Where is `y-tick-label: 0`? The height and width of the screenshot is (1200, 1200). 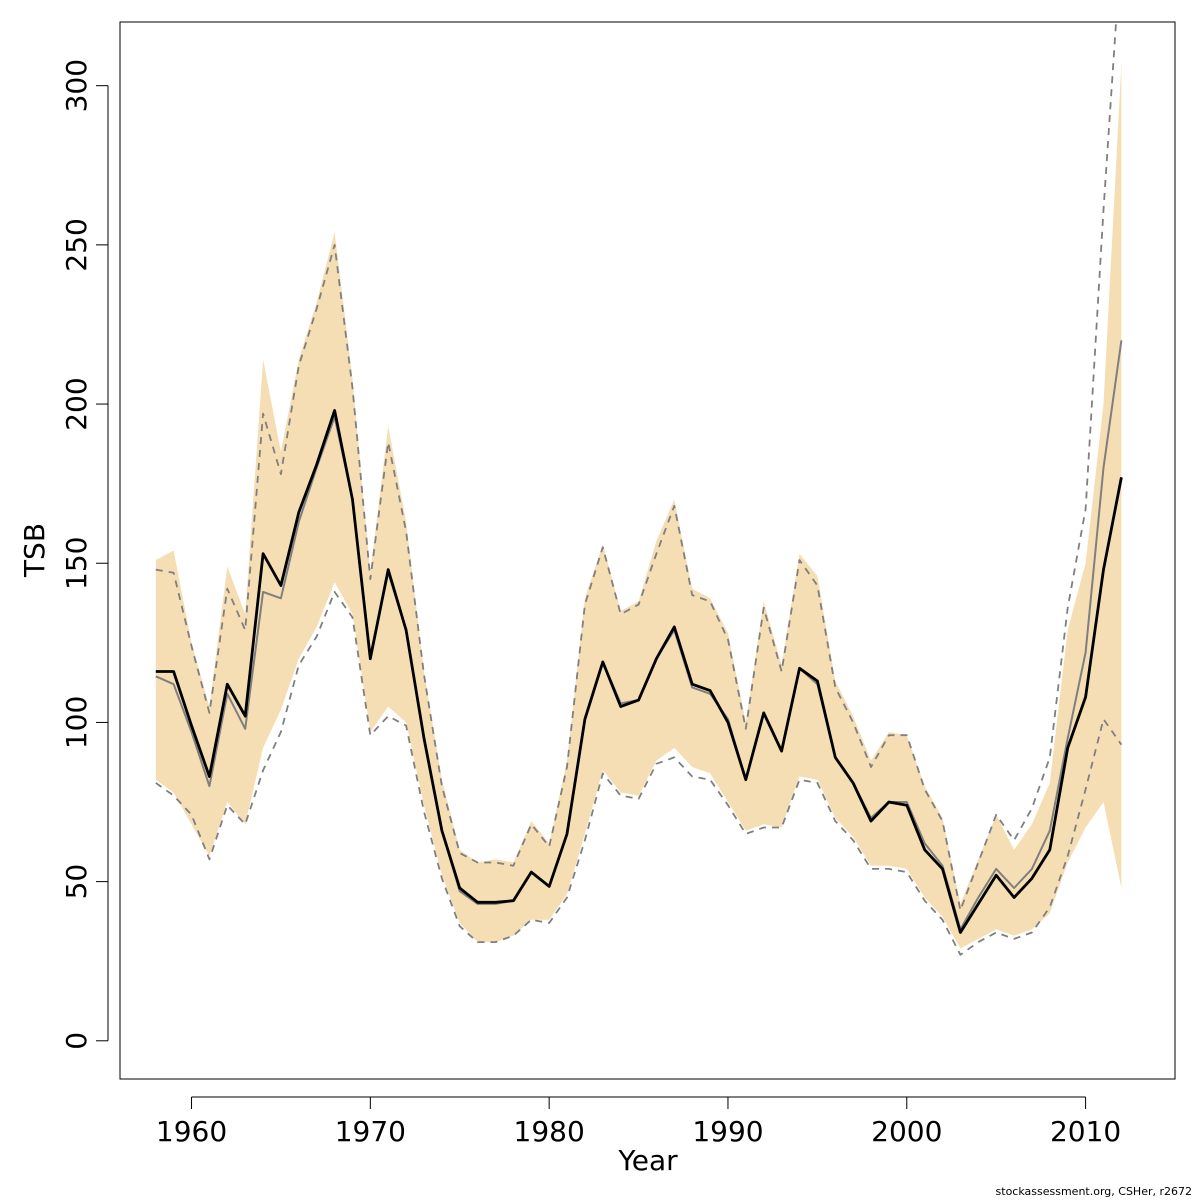
y-tick-label: 0 is located at coordinates (76, 1041).